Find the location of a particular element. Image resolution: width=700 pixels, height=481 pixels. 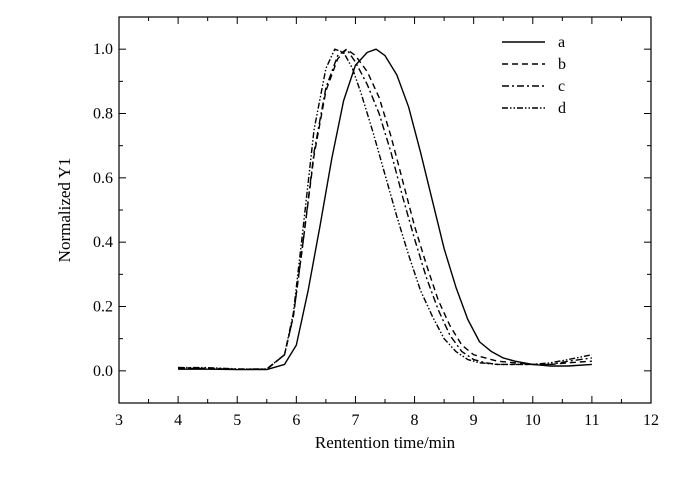

legend-label-a: a is located at coordinates (561, 42).